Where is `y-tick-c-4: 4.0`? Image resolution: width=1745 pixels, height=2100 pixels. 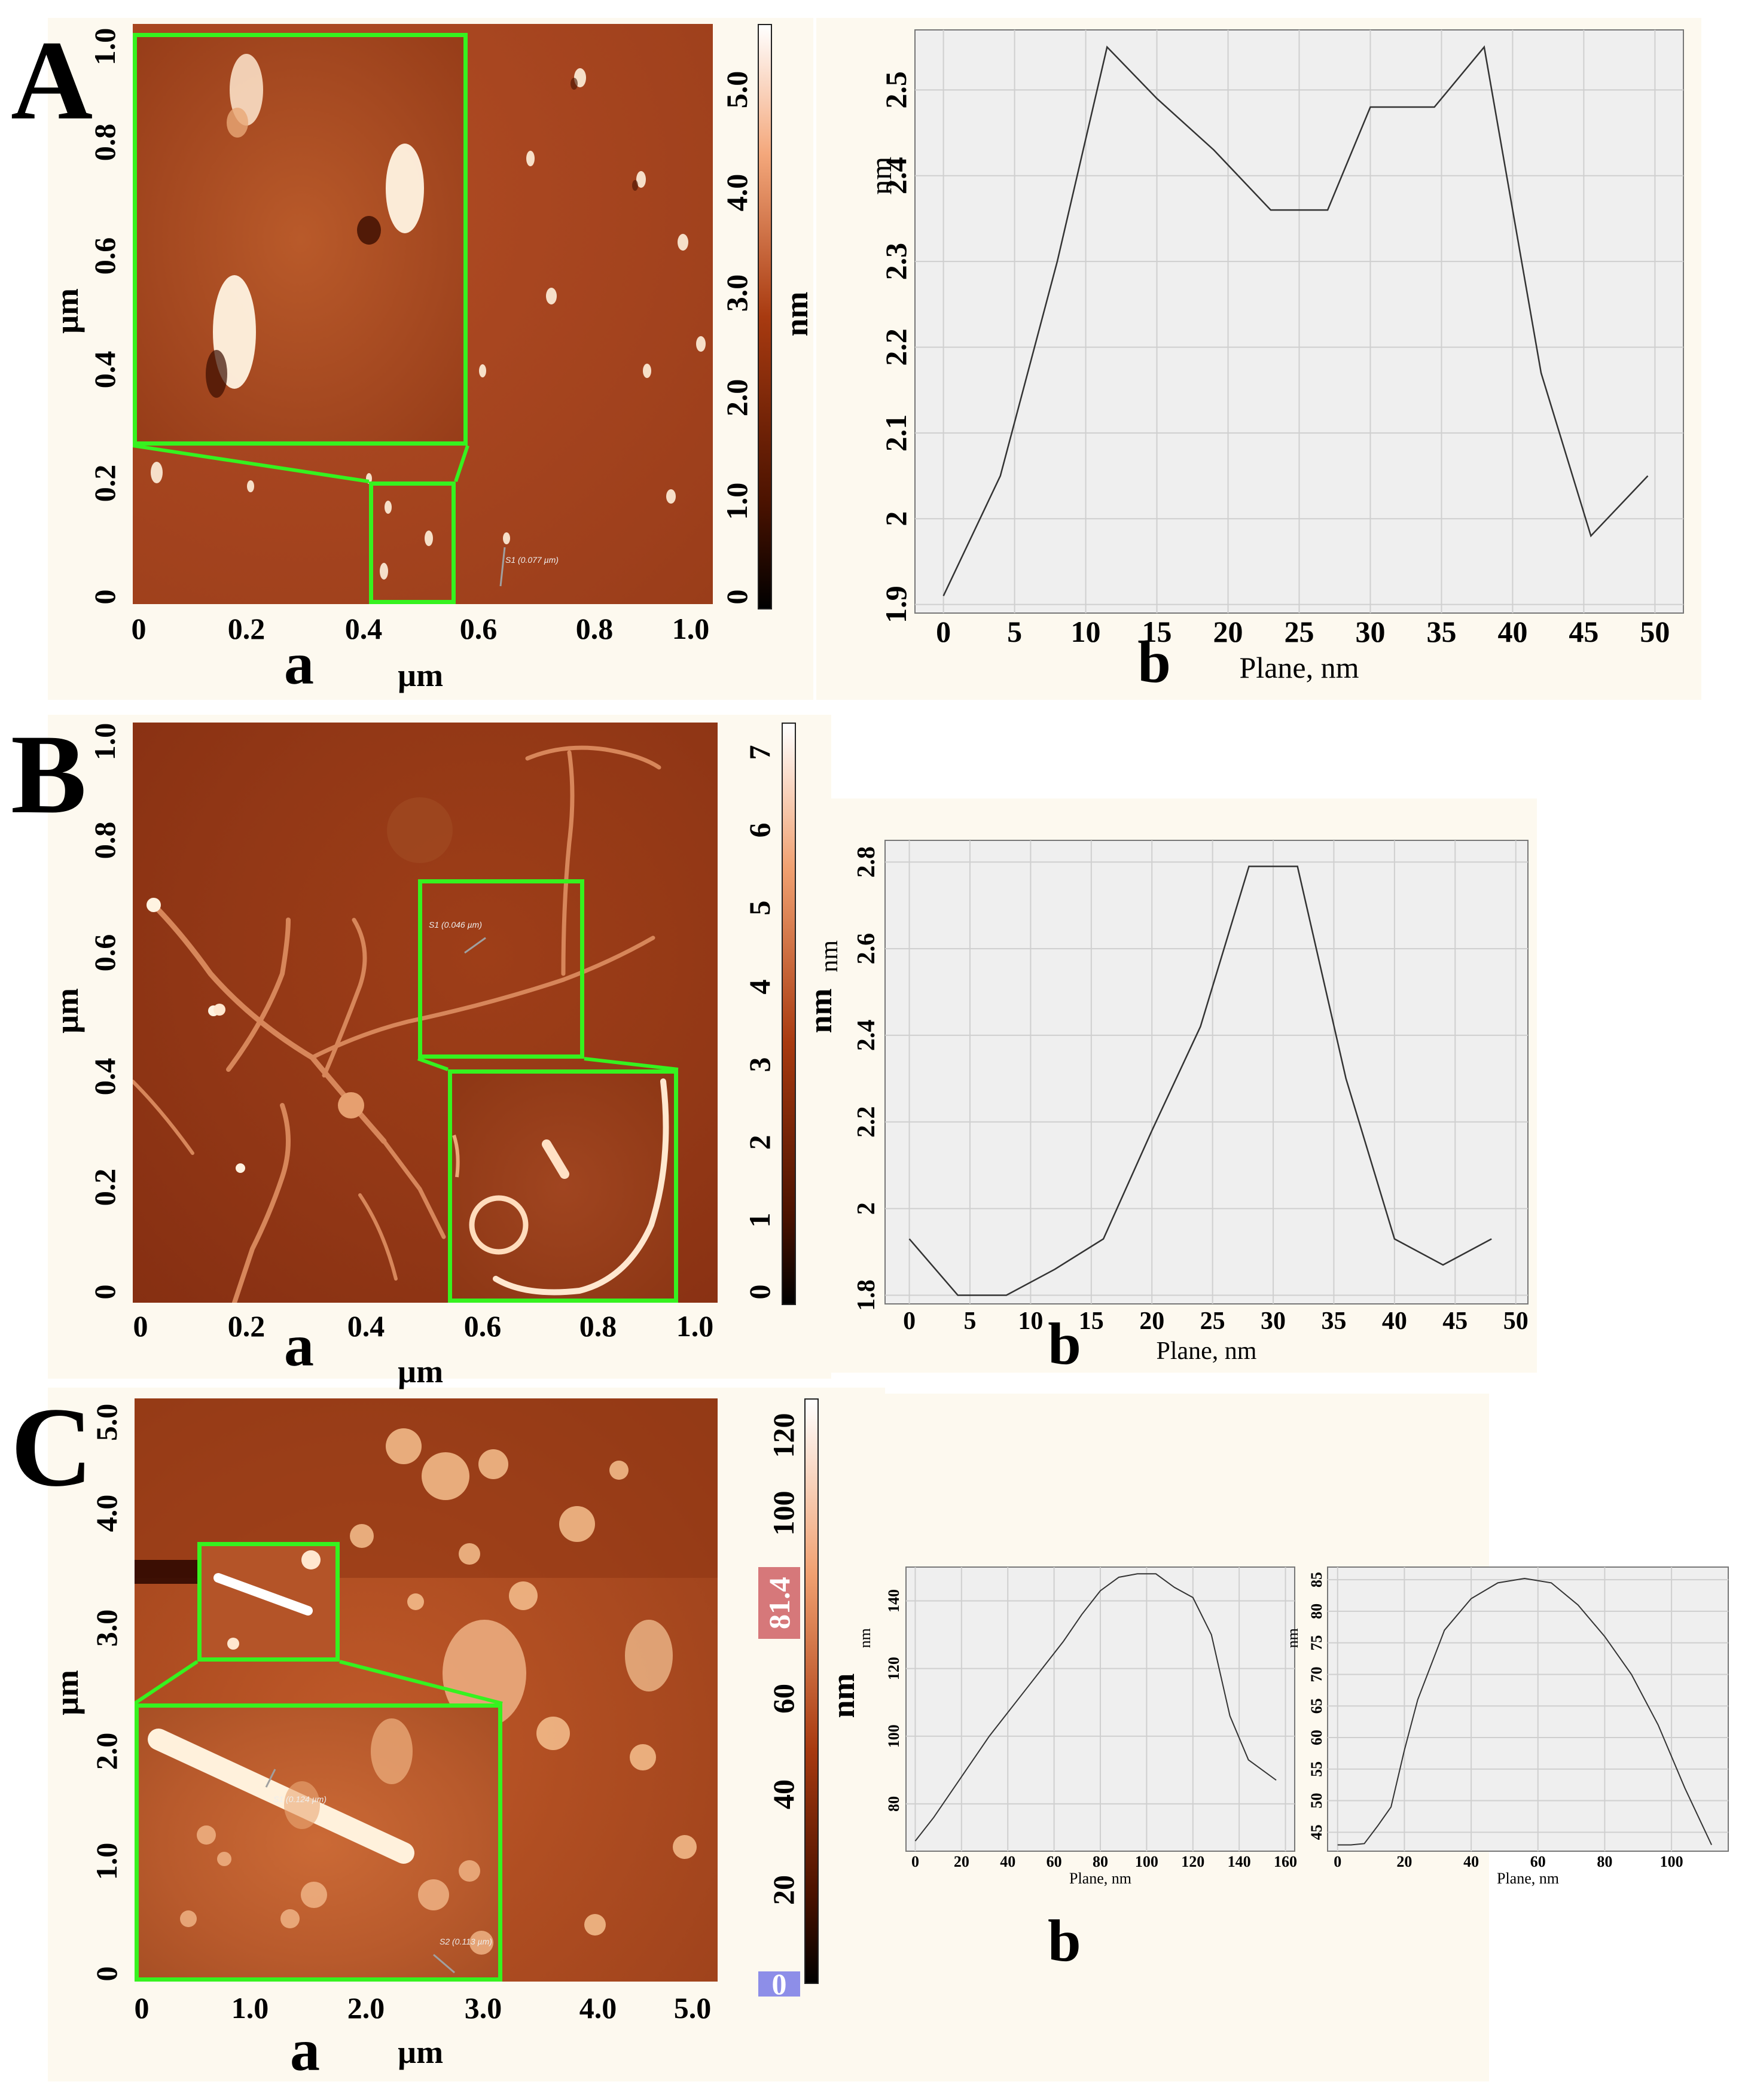 y-tick-c-4: 4.0 is located at coordinates (106, 1513).